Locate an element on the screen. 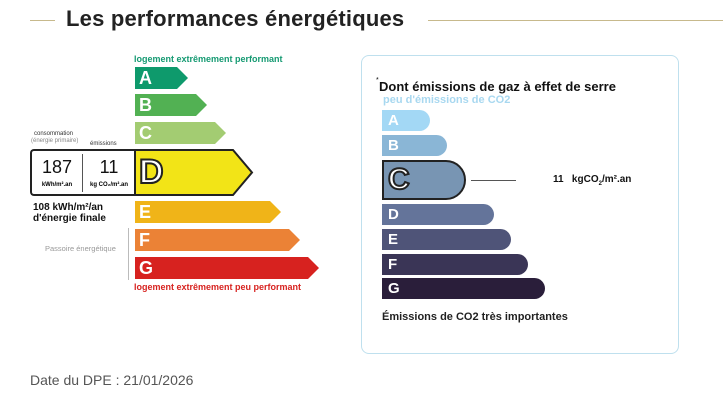 The image size is (723, 407). energy-class-letter: F is located at coordinates (144, 240).